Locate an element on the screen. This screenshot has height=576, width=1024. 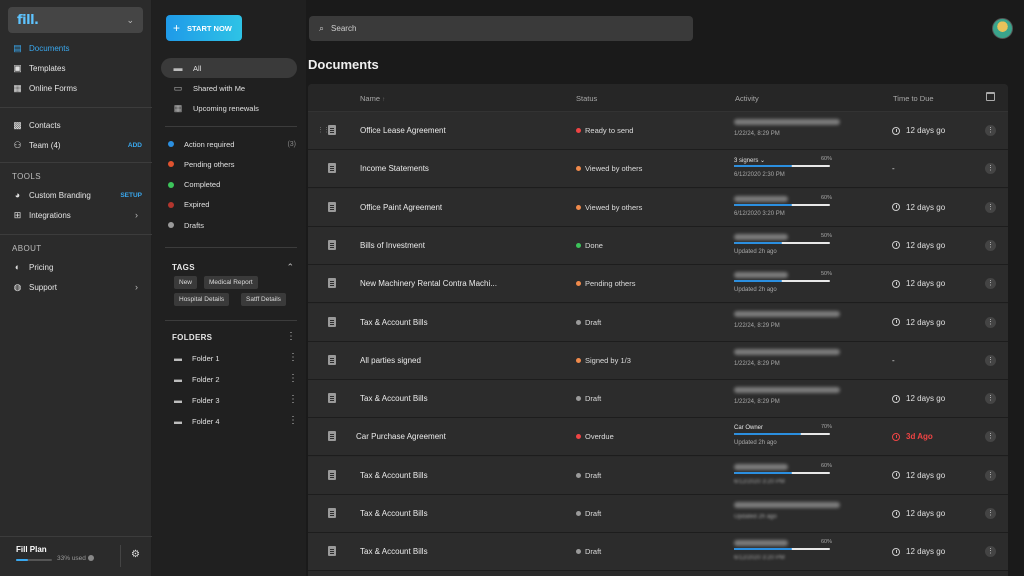
activity-label: 3 signers ⌄ is located at coordinates (750, 161).